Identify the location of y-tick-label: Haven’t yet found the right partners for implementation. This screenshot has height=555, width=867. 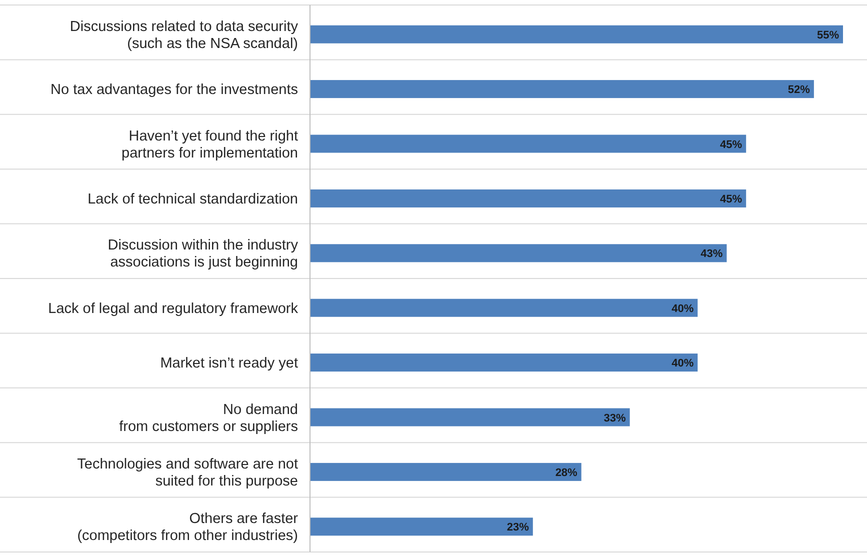
(210, 145).